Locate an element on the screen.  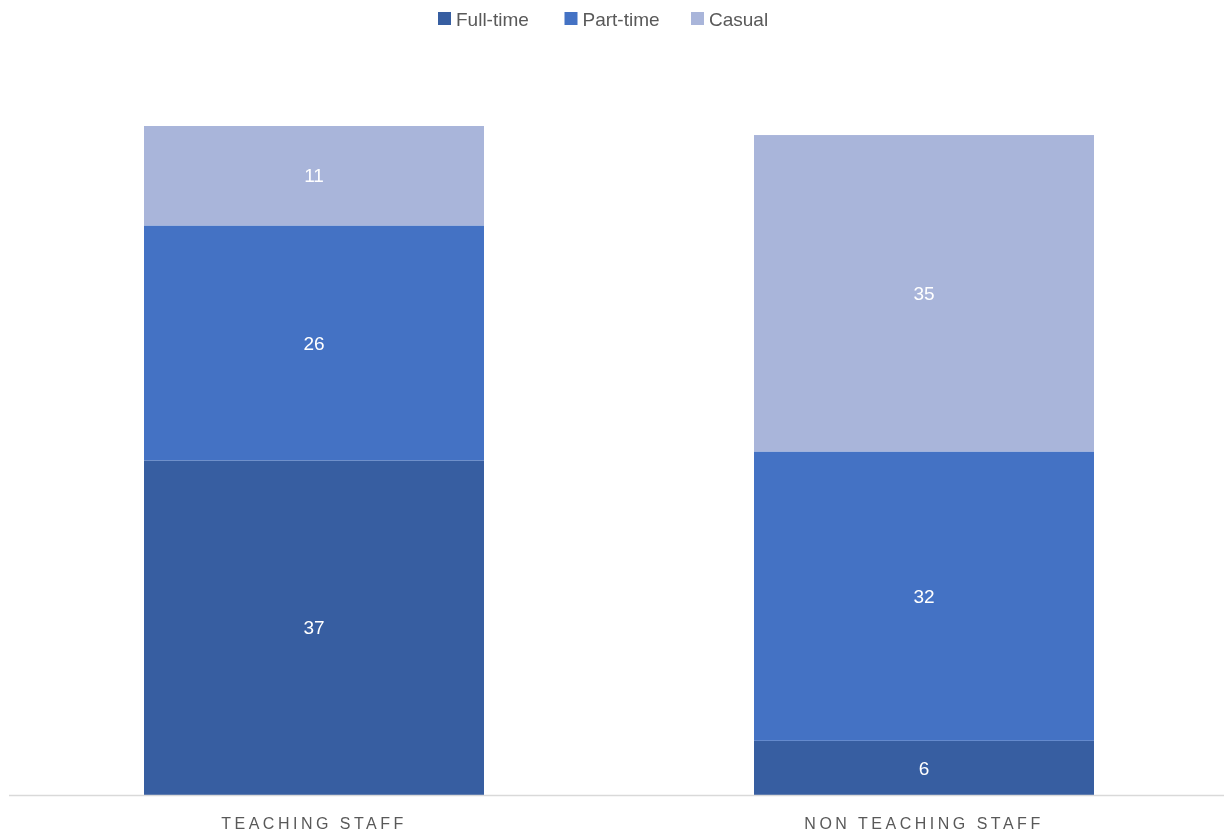
legend-label: Casual is located at coordinates (739, 19).